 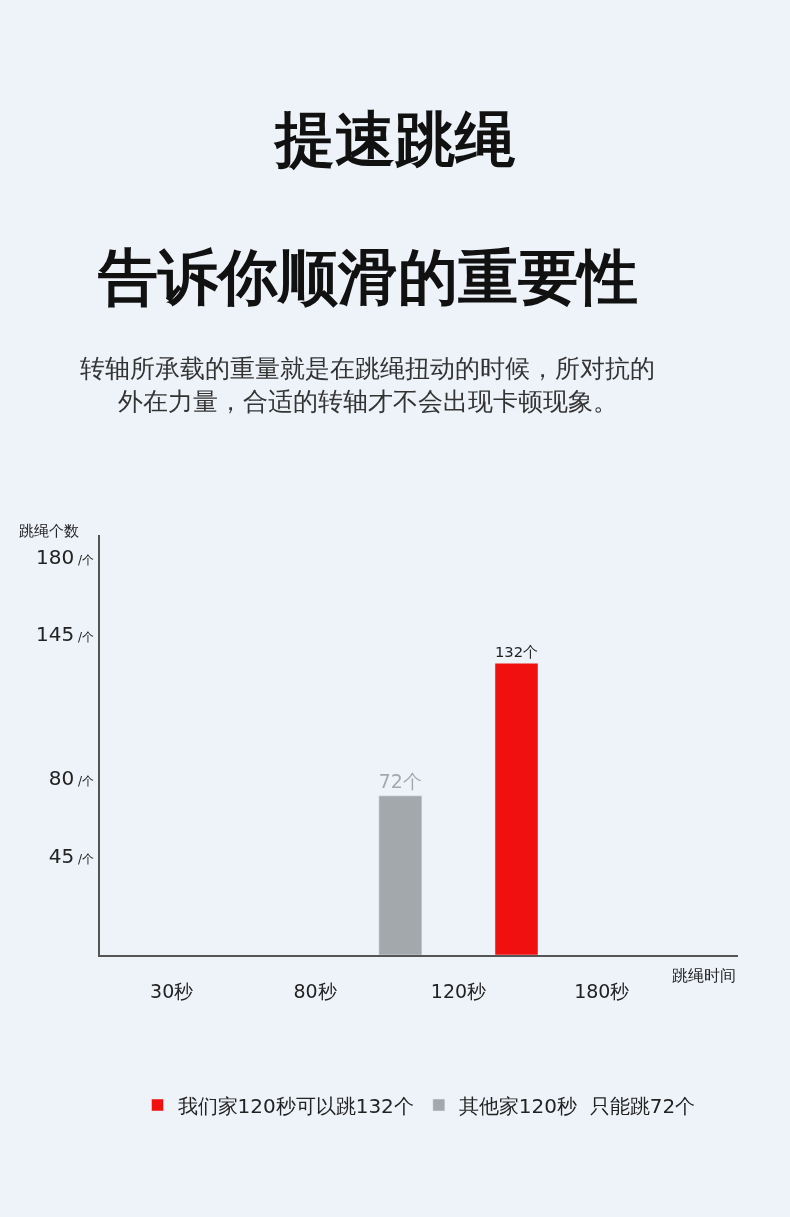 What do you see at coordinates (367, 385) in the screenshot?
I see `text: 转轴所承载的重量就是在跳绳扭动的时候，所对抗的外在力量，合适的转轴才不会出现卡顿现象。` at bounding box center [367, 385].